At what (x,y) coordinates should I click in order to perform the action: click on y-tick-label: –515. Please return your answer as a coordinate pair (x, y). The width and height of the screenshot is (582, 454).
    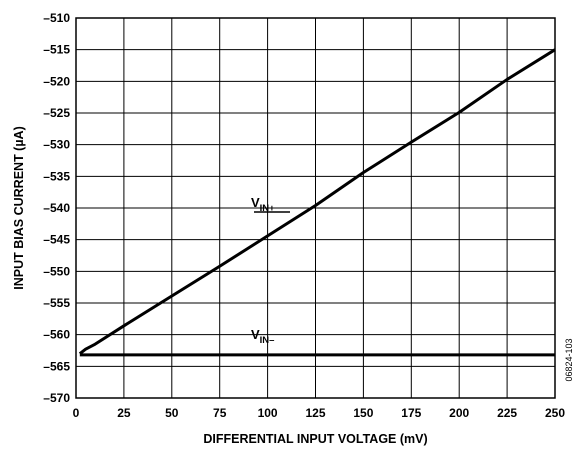
    Looking at the image, I should click on (56, 50).